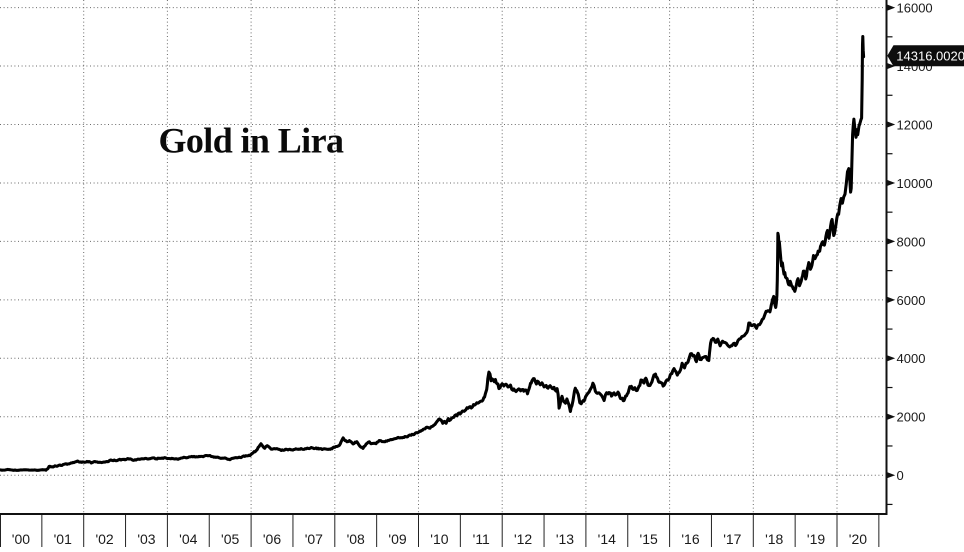 Image resolution: width=964 pixels, height=552 pixels. Describe the element at coordinates (915, 183) in the screenshot. I see `svg-text: 10000` at that location.